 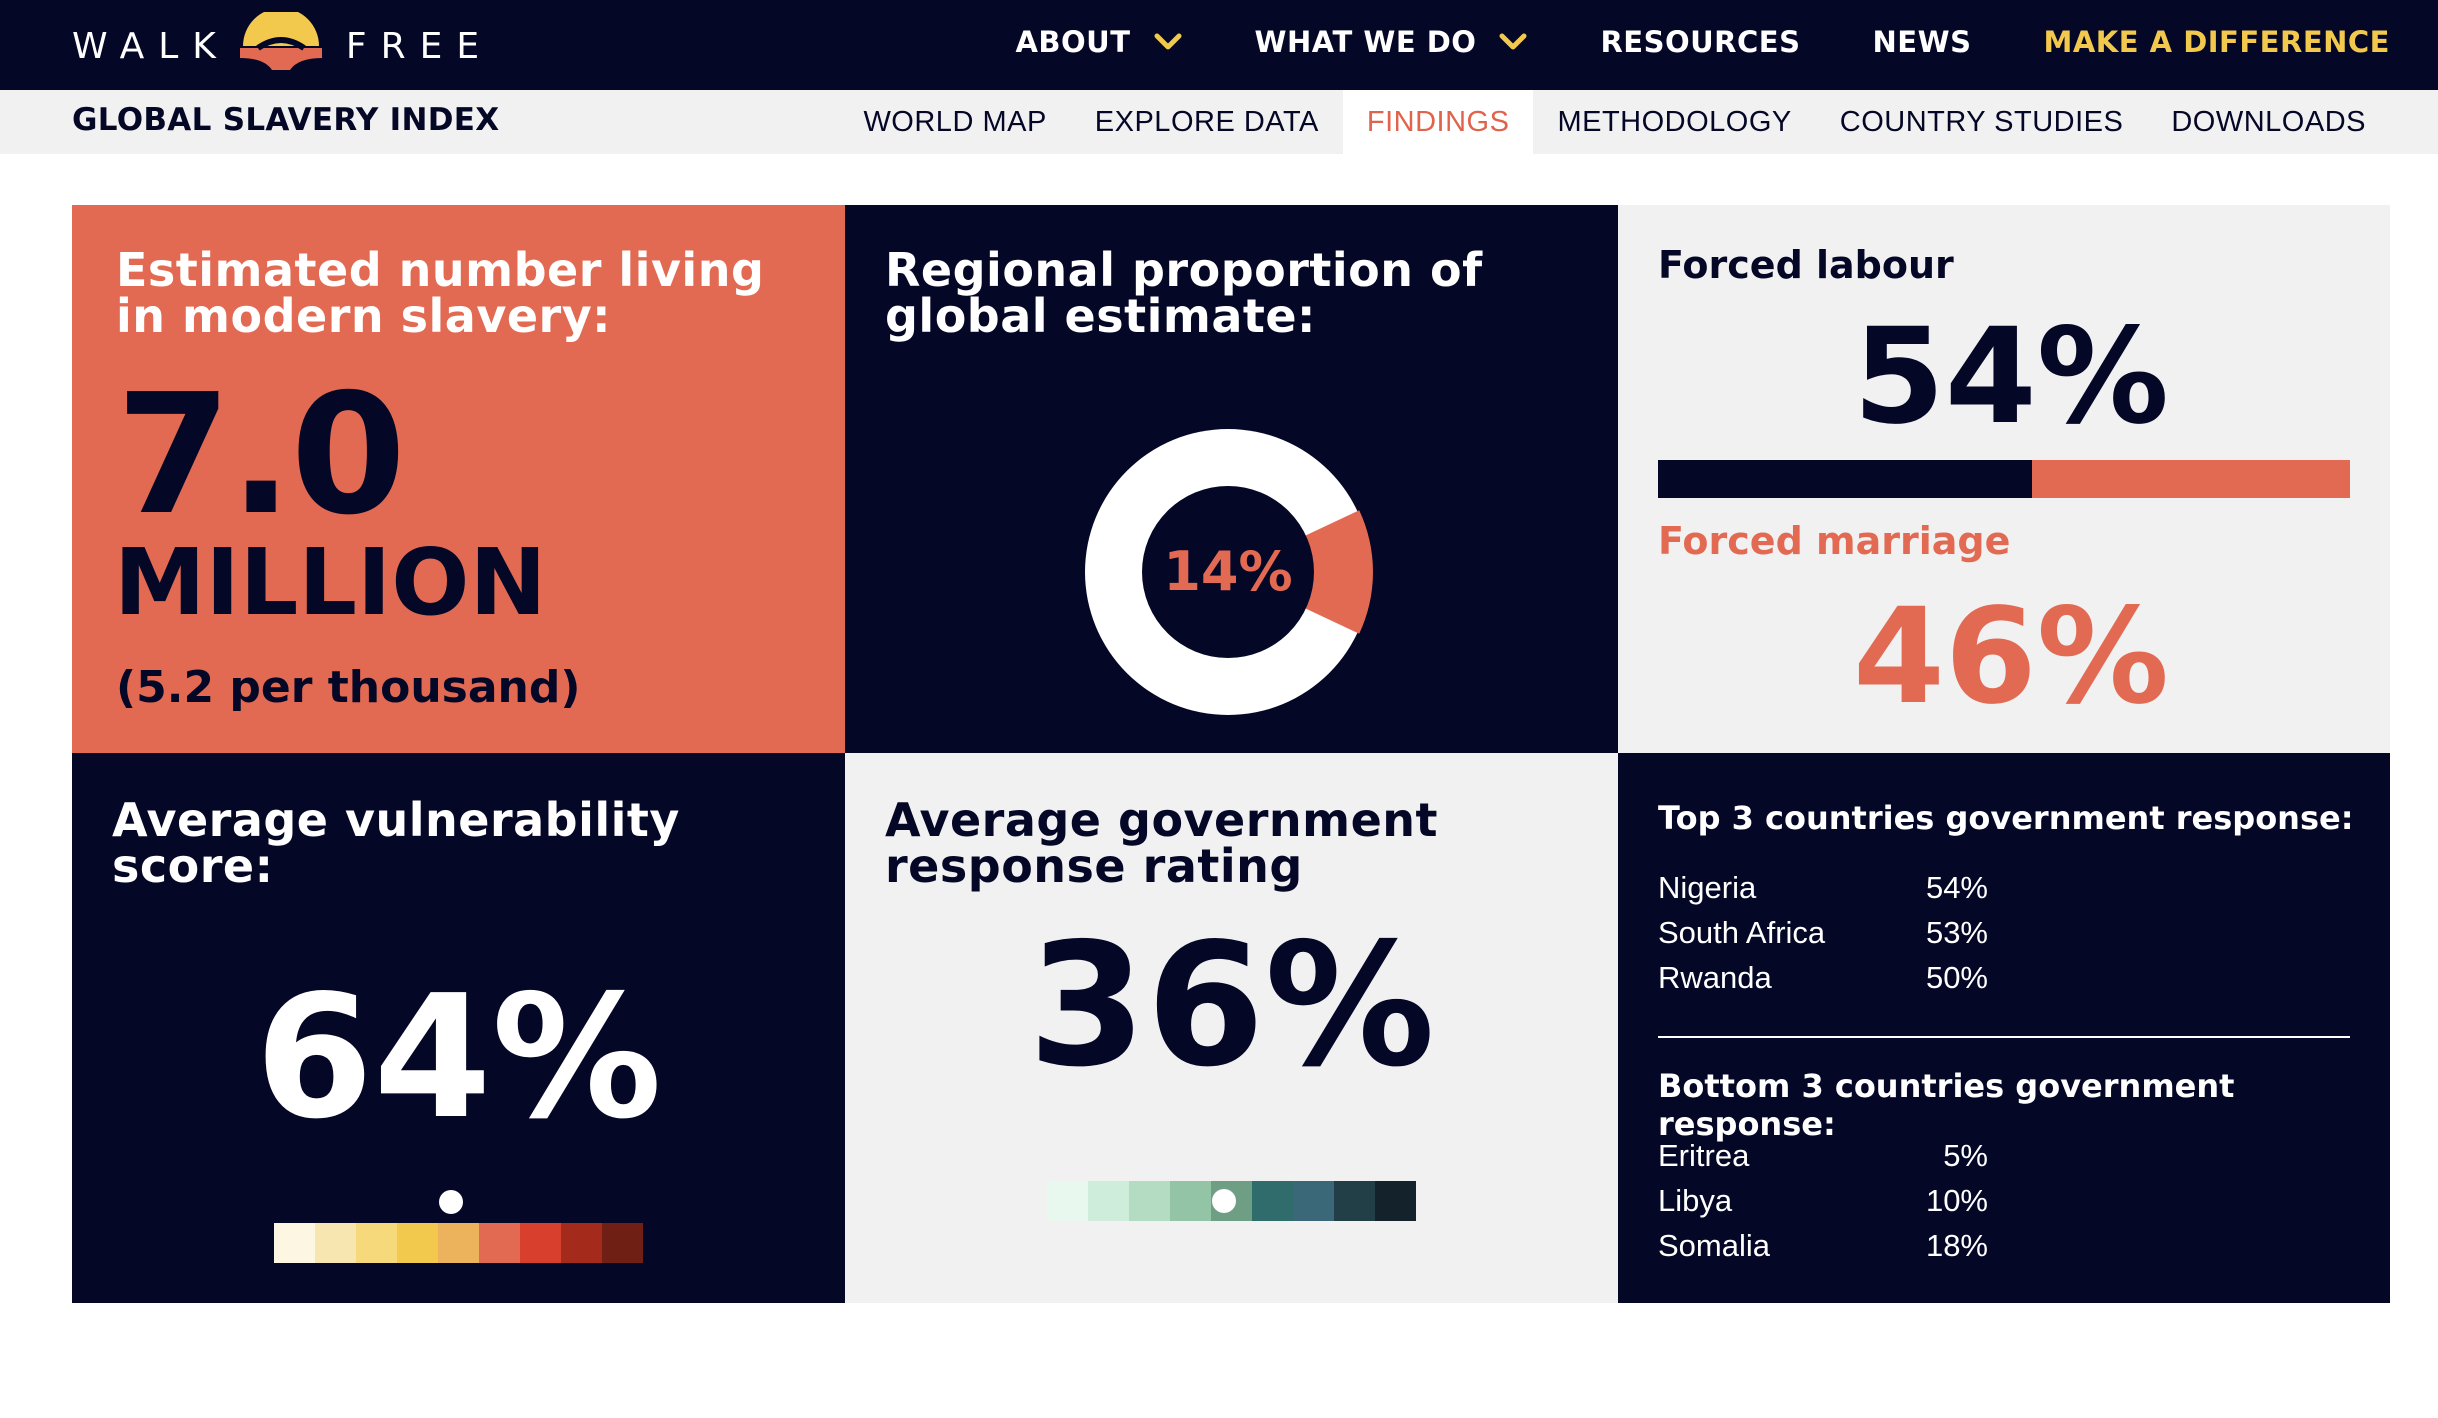 I want to click on top-countries-list: Nigeria 54% South Africa 53% Rwanda 50%, so click(x=1823, y=932).